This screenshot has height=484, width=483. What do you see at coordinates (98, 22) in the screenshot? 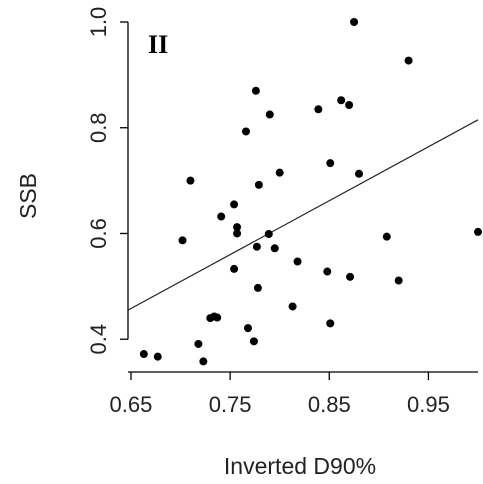
I see `y-tick-label: 1.0` at bounding box center [98, 22].